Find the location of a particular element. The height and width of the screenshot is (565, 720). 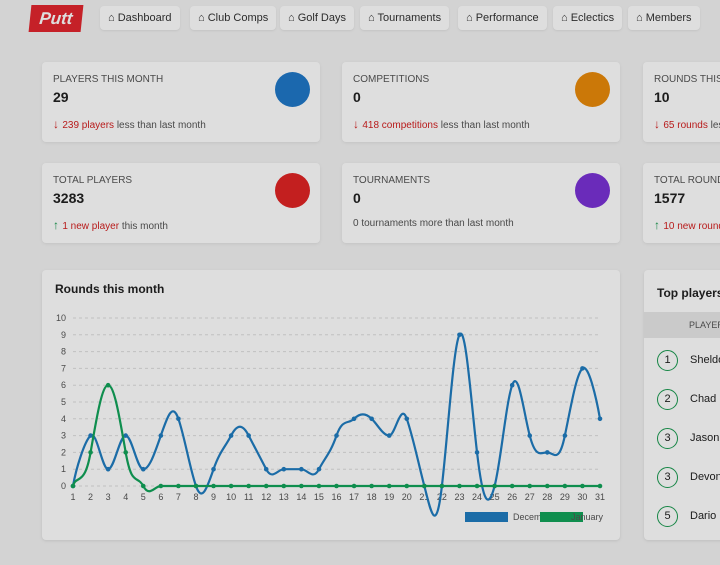

card-change: ↑ 10 new rounds this month is located at coordinates (687, 225).